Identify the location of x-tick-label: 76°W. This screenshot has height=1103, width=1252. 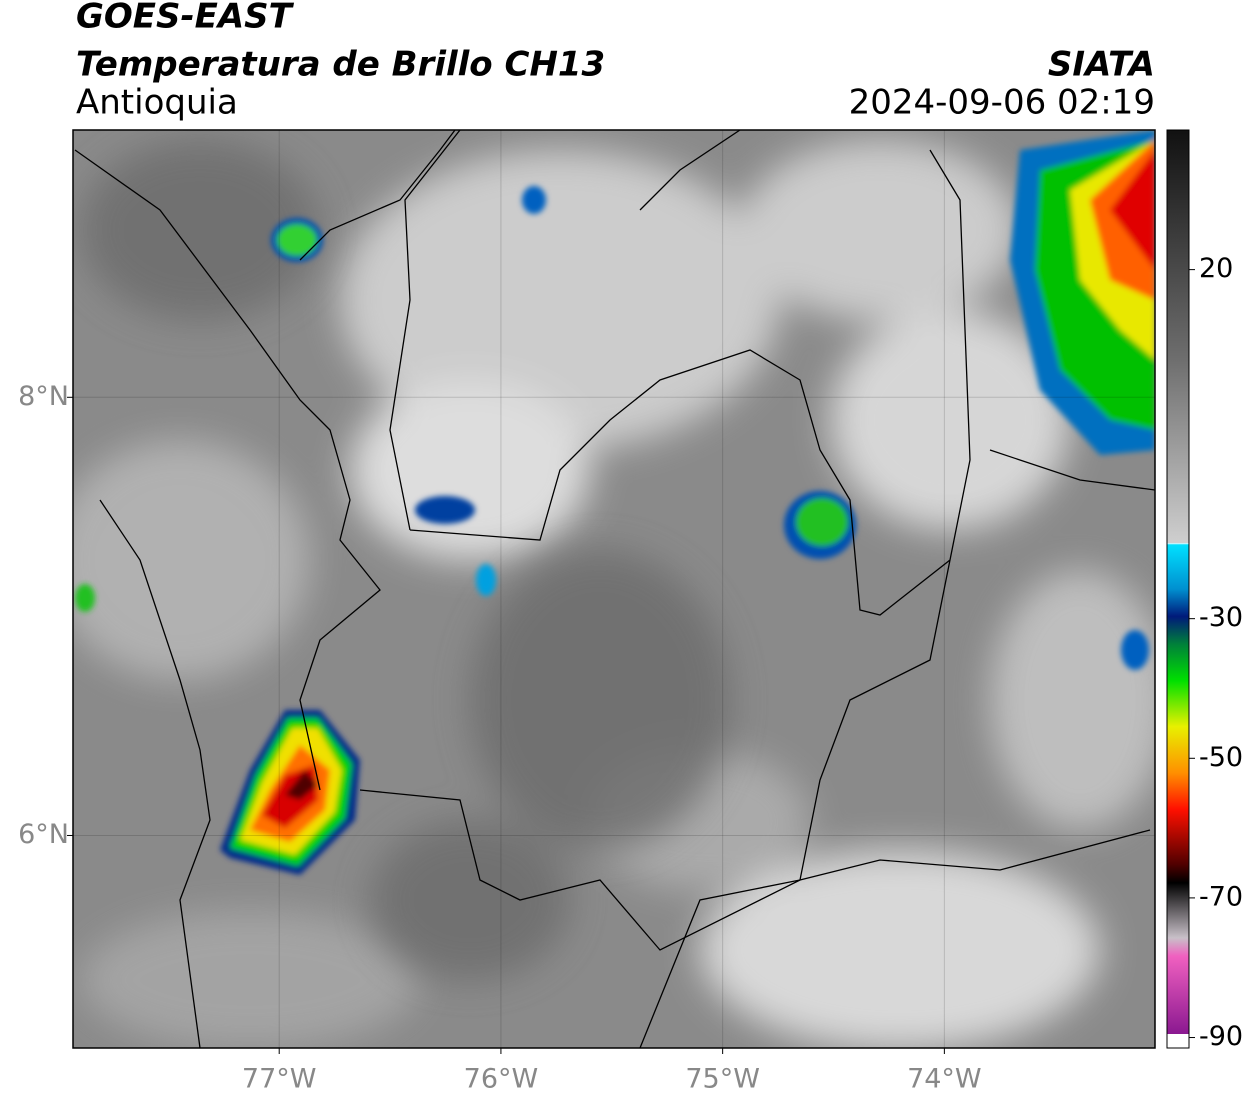
(501, 1079).